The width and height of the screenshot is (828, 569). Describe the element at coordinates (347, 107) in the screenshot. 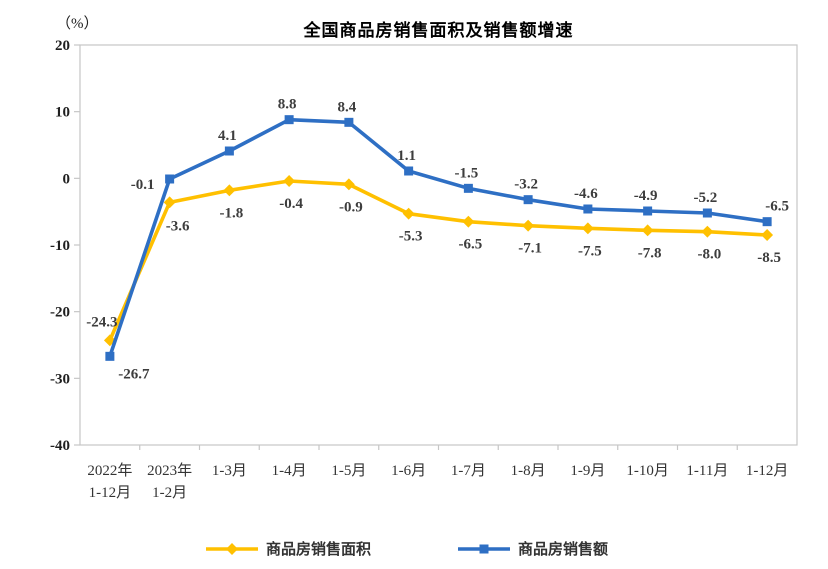

I see `data-label: 8.4` at that location.